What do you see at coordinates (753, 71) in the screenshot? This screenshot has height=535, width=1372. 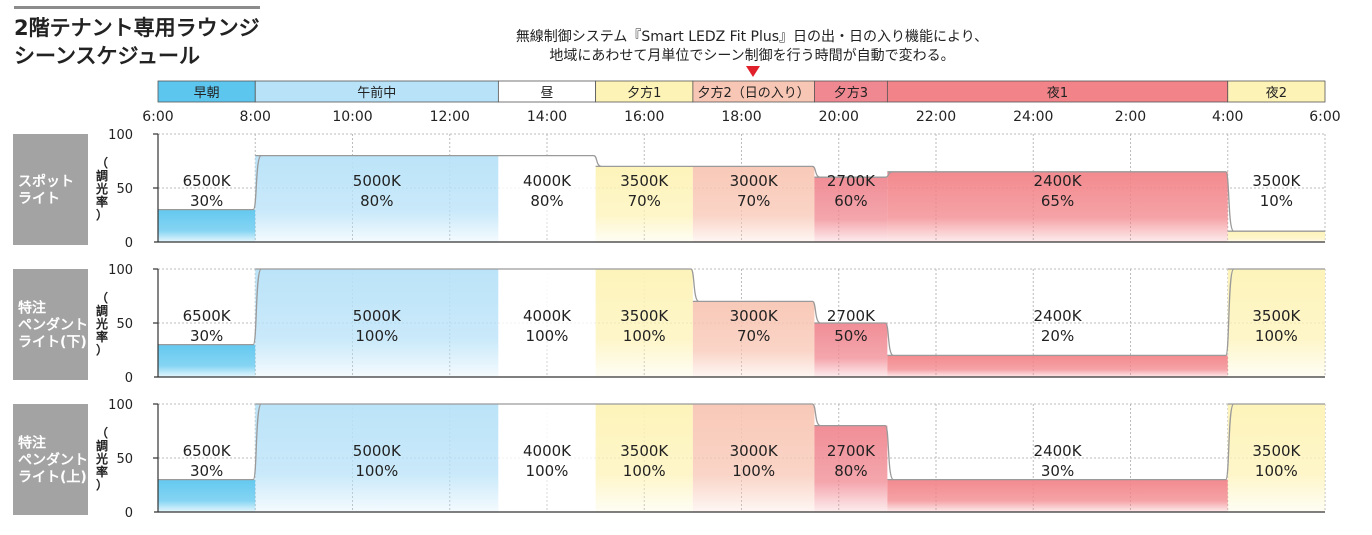 I see `sunset-marker-icon` at bounding box center [753, 71].